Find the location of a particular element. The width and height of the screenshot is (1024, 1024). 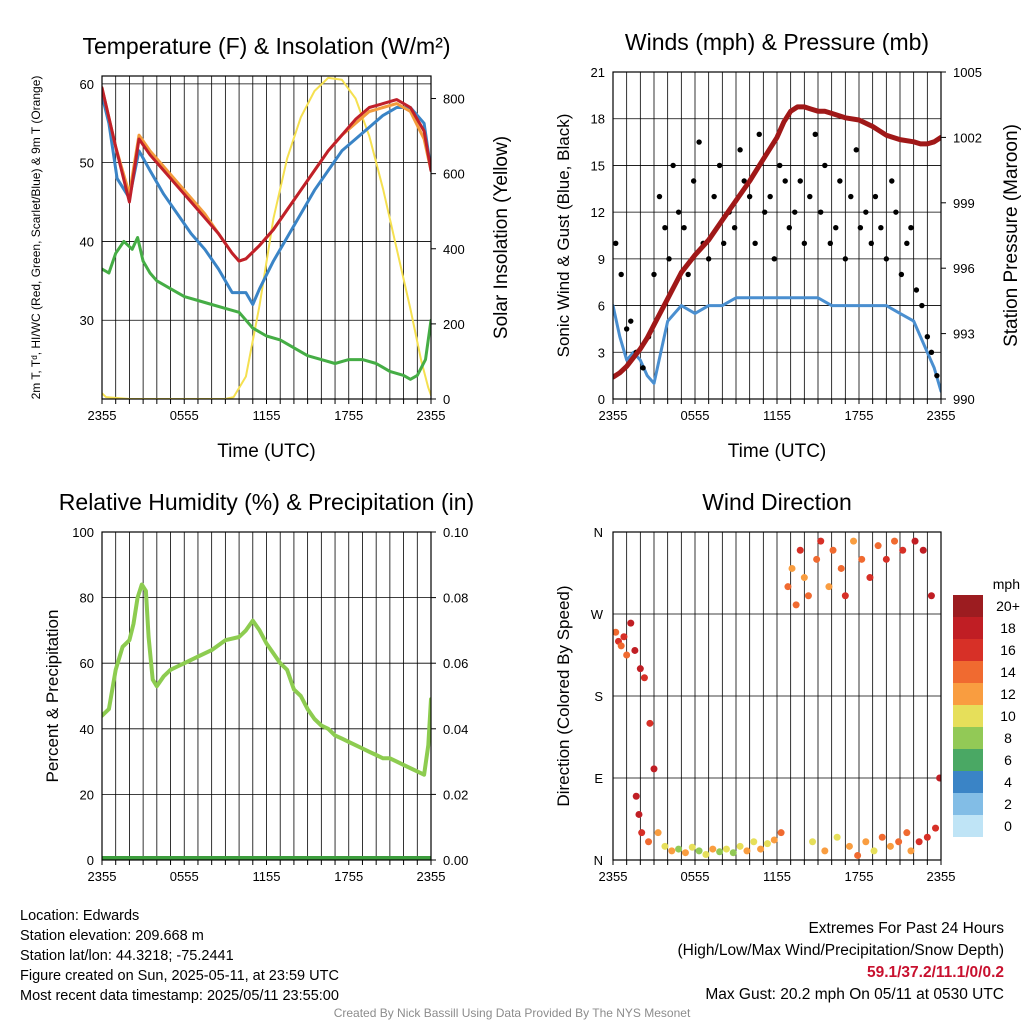

plot-frame is located at coordinates (266, 696).